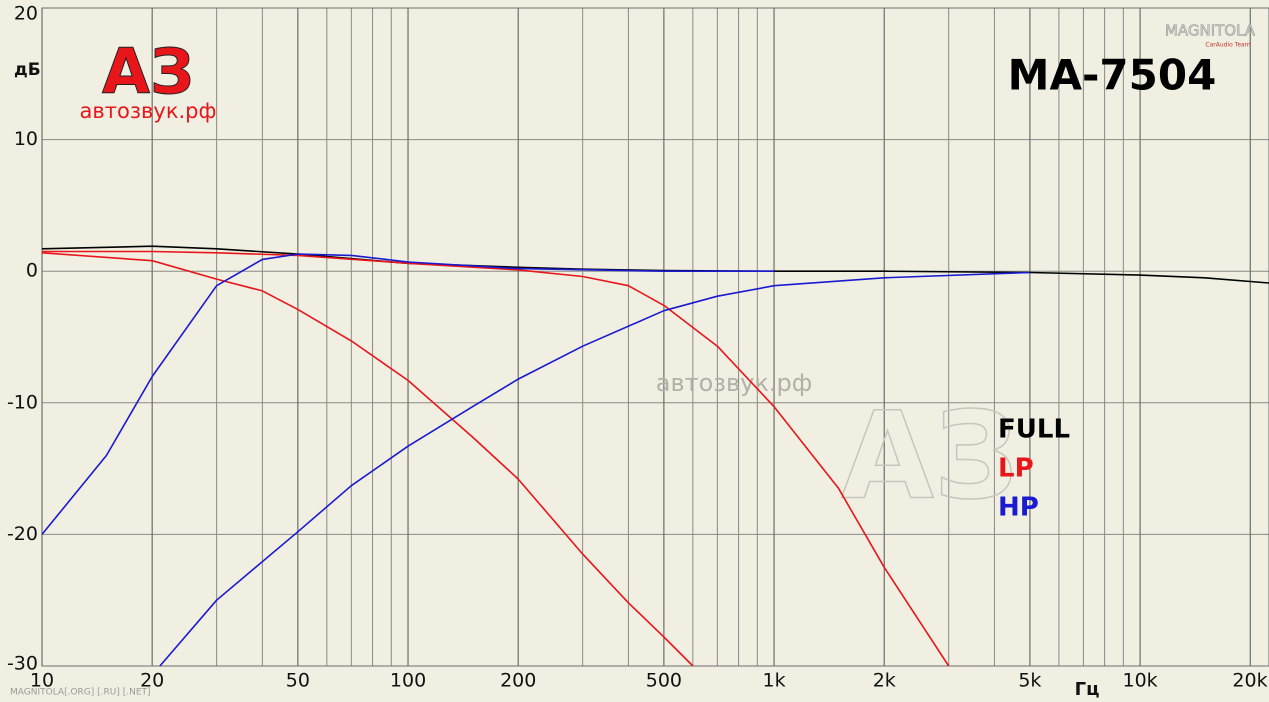  Describe the element at coordinates (32, 271) in the screenshot. I see `y-tick-label: 0` at that location.